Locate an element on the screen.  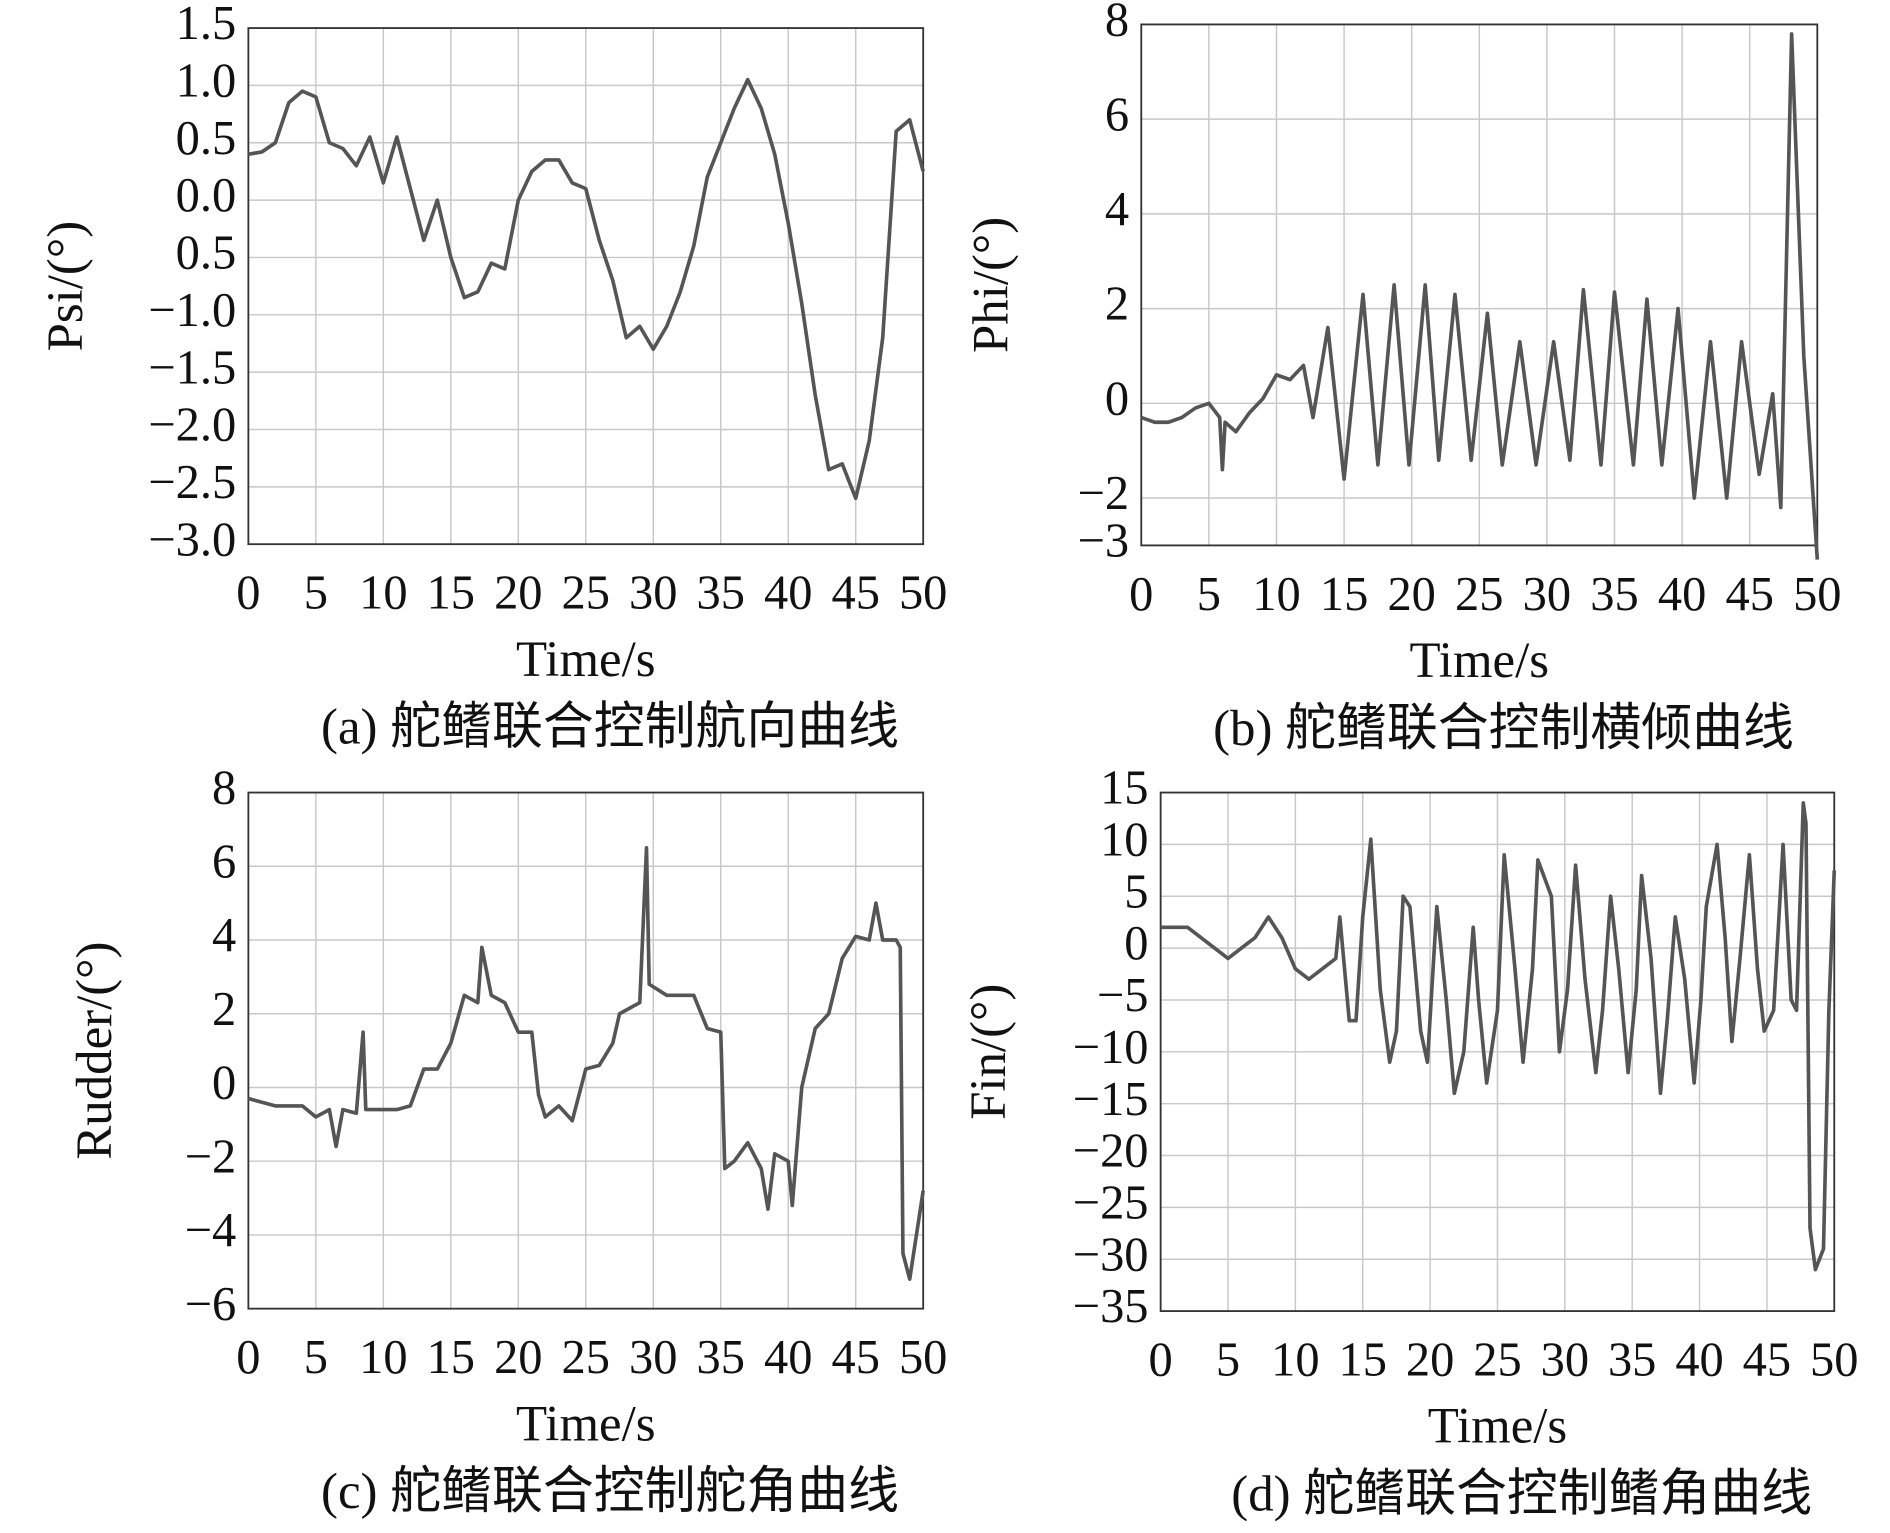
y-tick-label: −2.0 is located at coordinates (192, 425).